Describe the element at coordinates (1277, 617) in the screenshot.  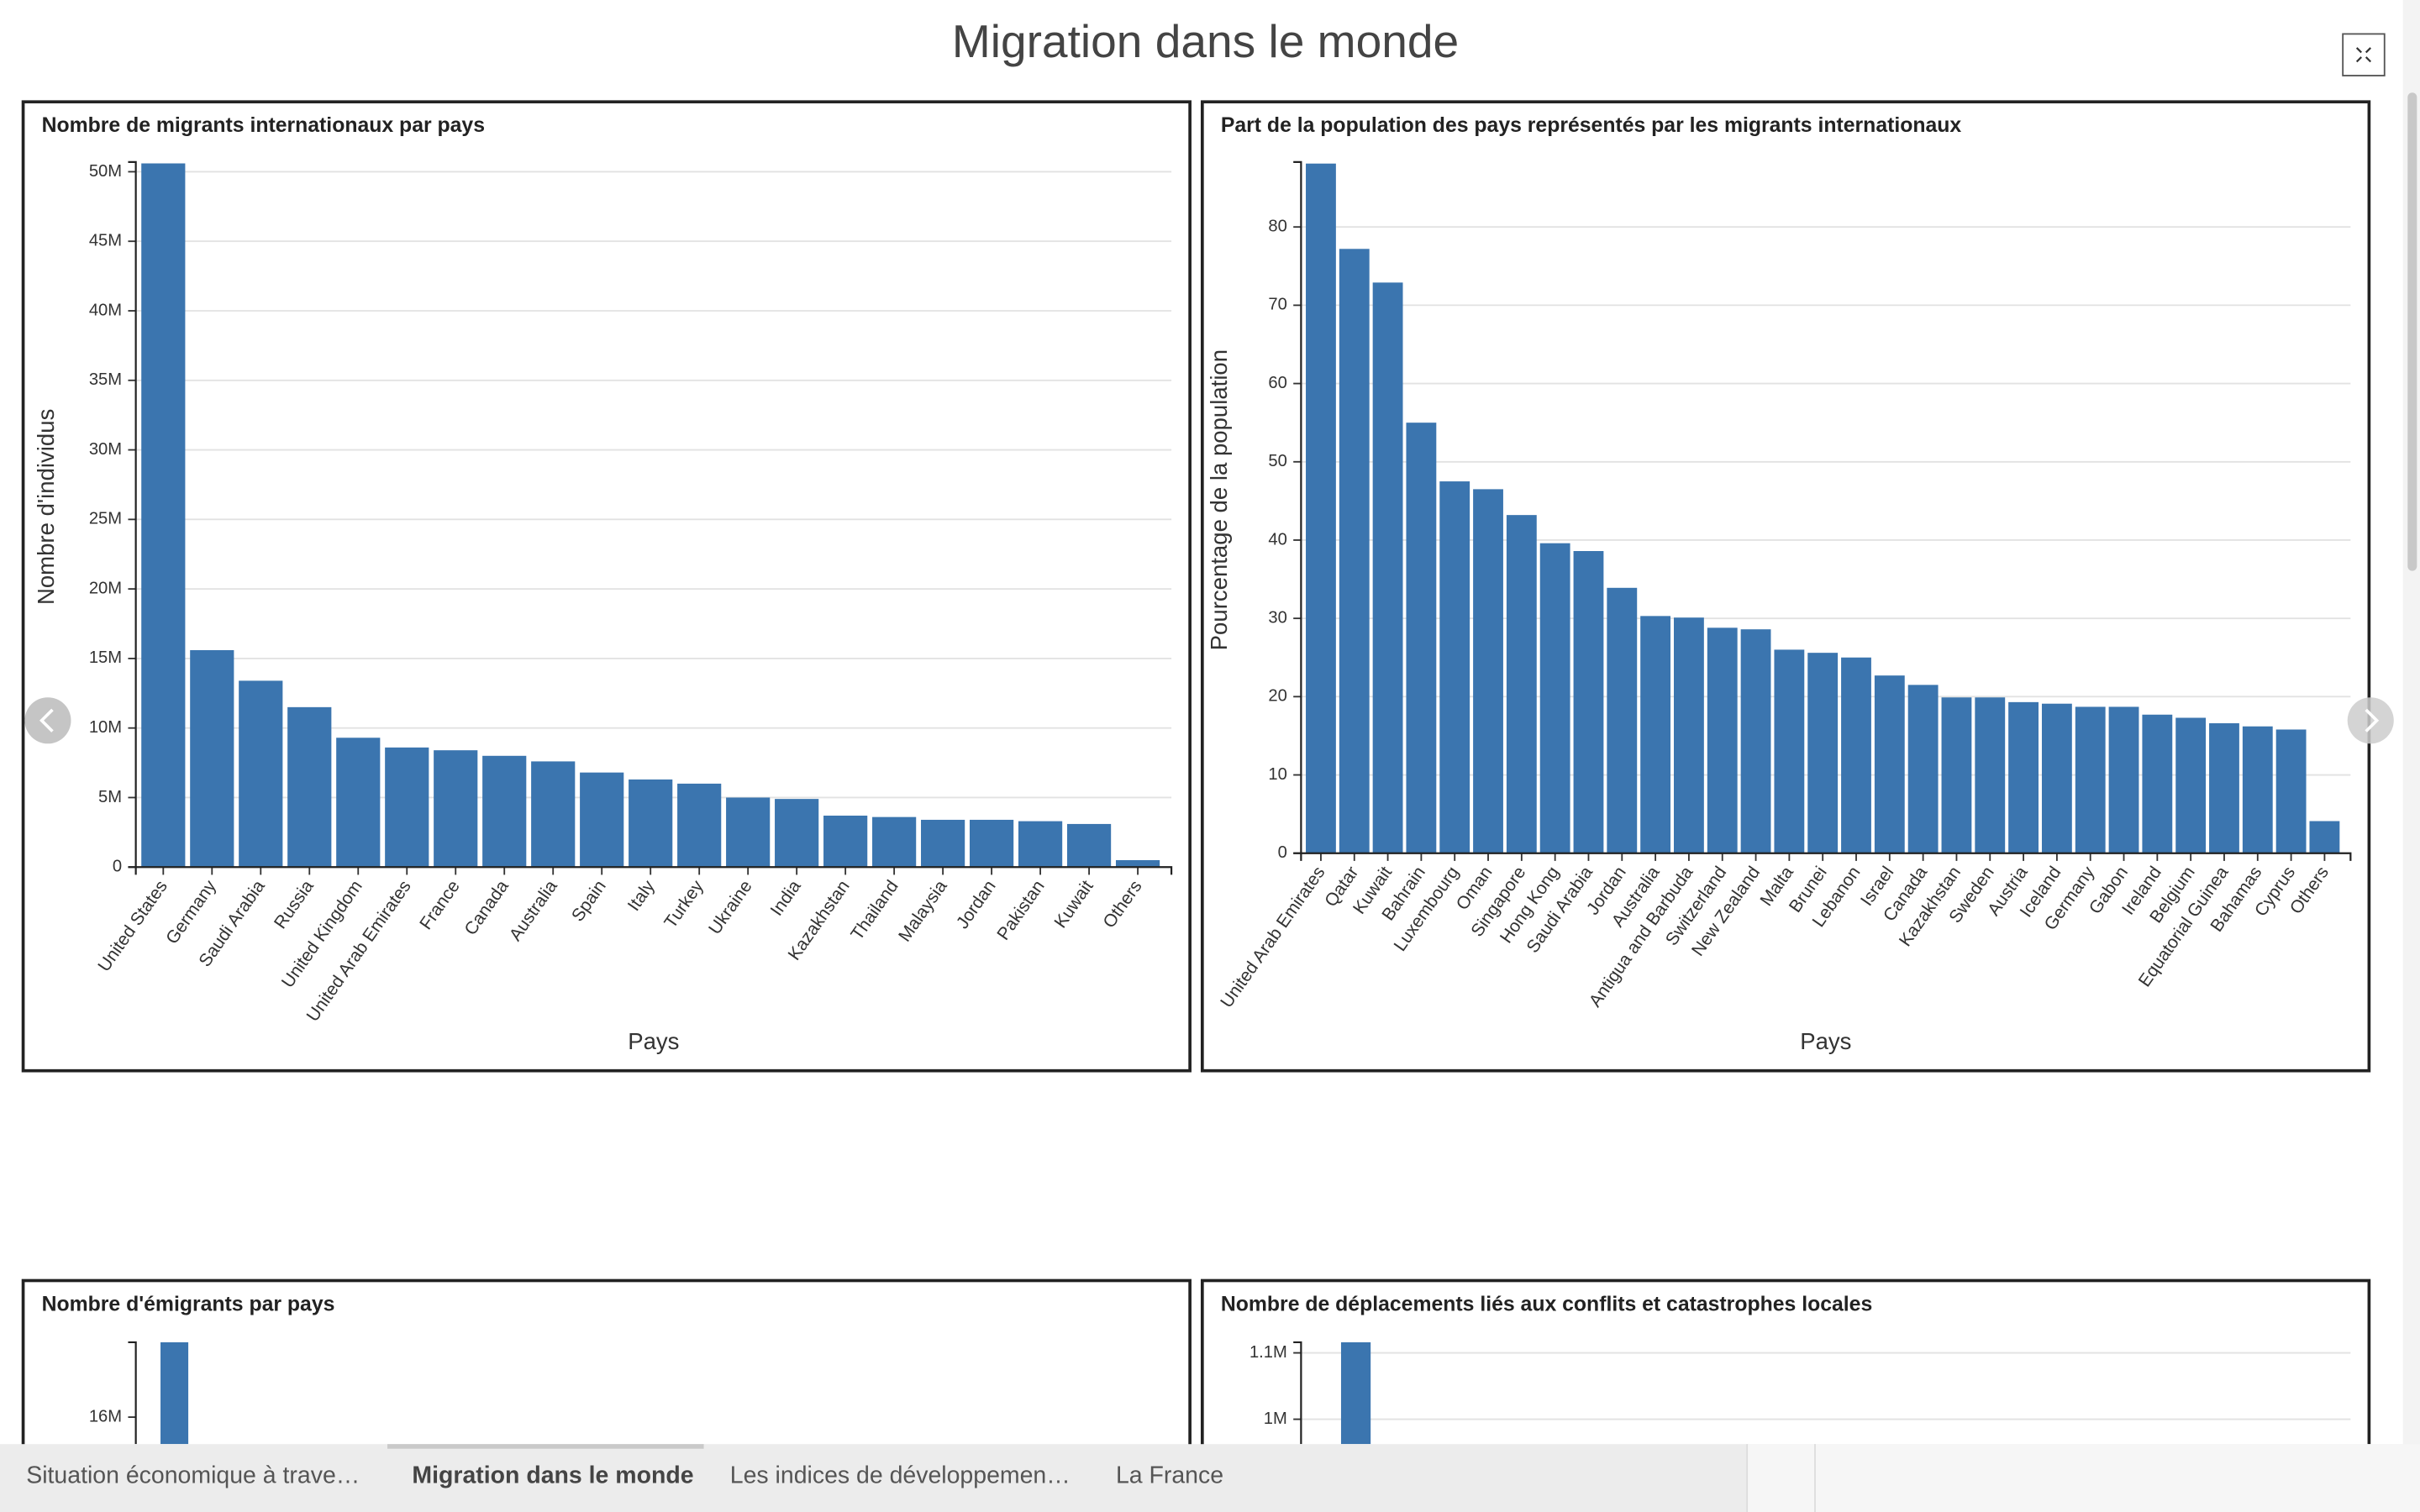
I see `y-tick-label: 30` at that location.